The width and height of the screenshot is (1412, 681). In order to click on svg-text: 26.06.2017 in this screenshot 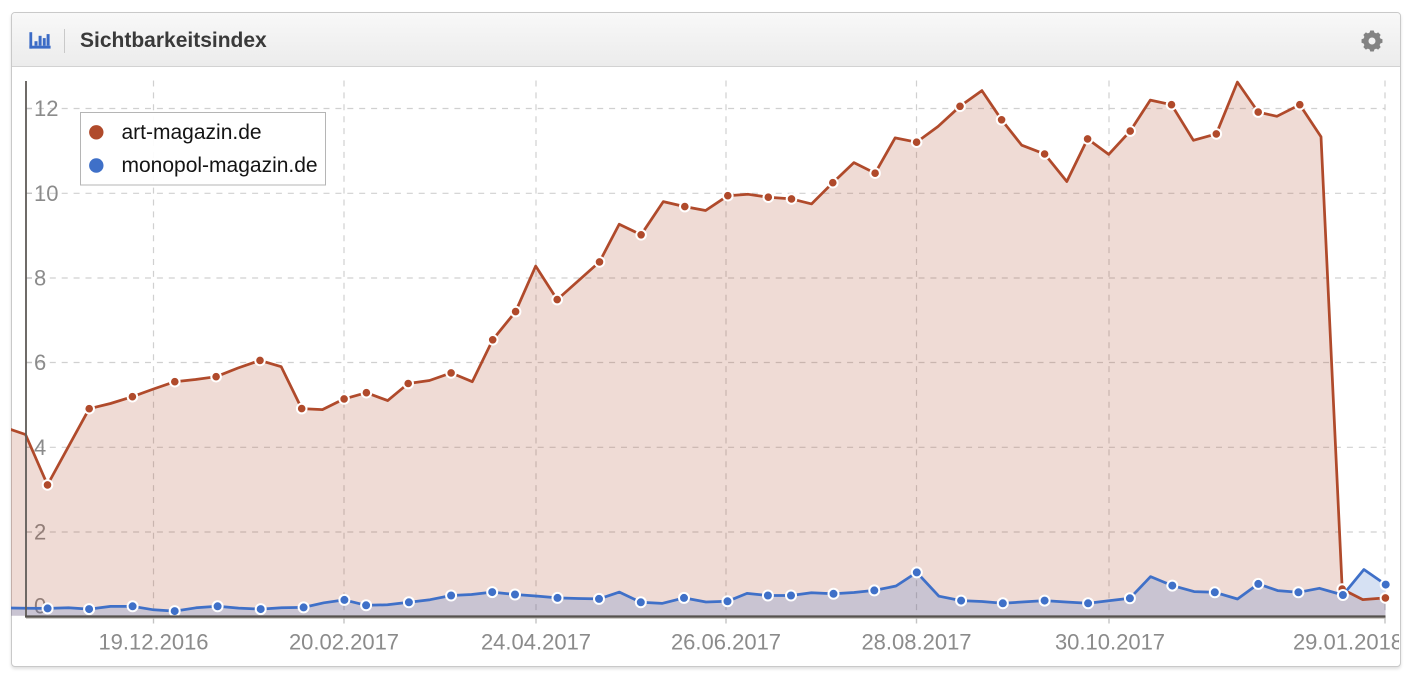, I will do `click(726, 641)`.